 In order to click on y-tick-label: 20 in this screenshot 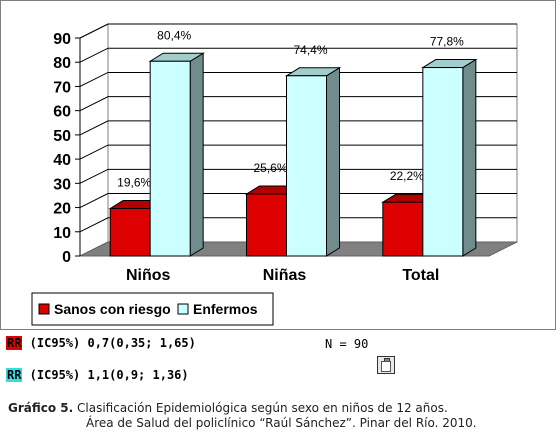, I will do `click(62, 209)`.